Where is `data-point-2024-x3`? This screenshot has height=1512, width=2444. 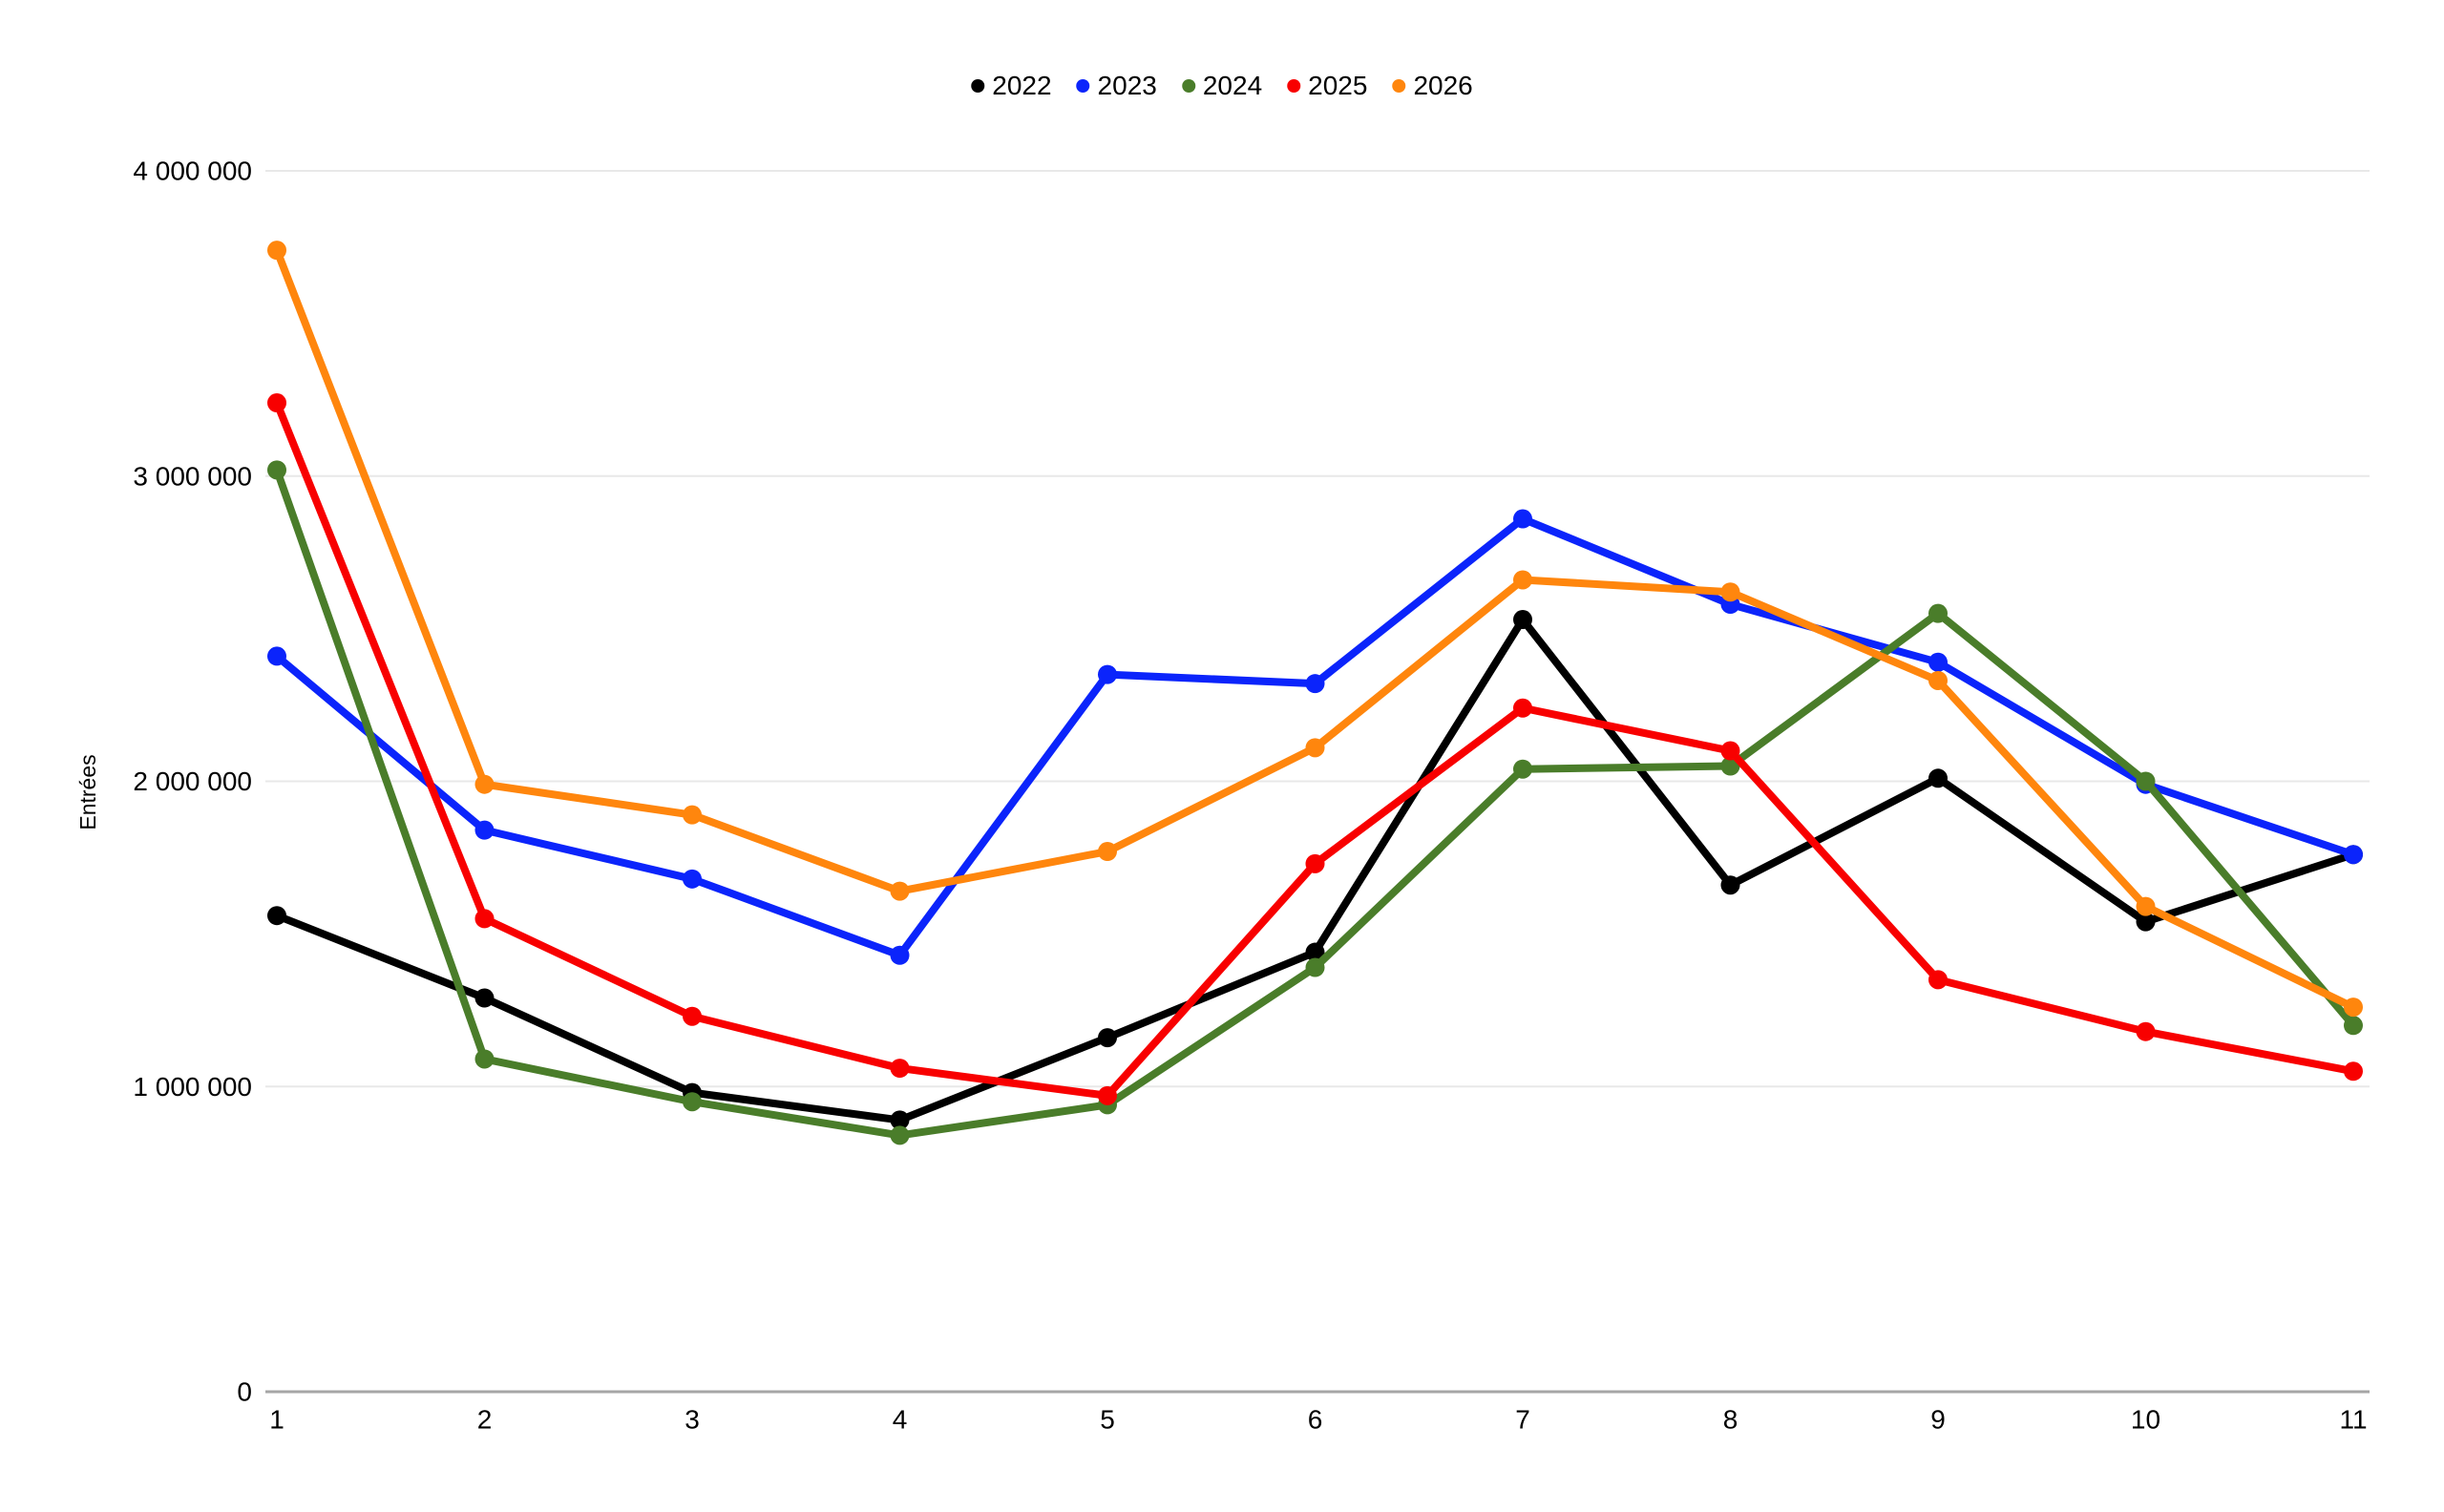
data-point-2024-x3 is located at coordinates (692, 1102).